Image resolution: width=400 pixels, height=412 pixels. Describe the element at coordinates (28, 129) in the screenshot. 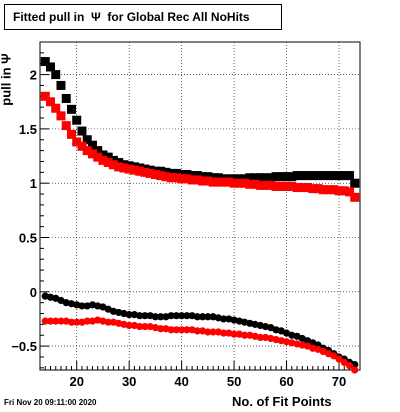

I see `y-tick-label: 1.5` at that location.